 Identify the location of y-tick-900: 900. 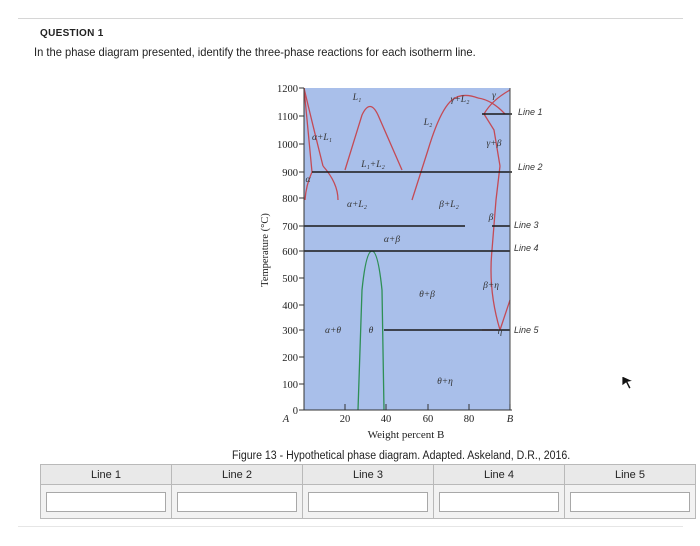
(290, 173).